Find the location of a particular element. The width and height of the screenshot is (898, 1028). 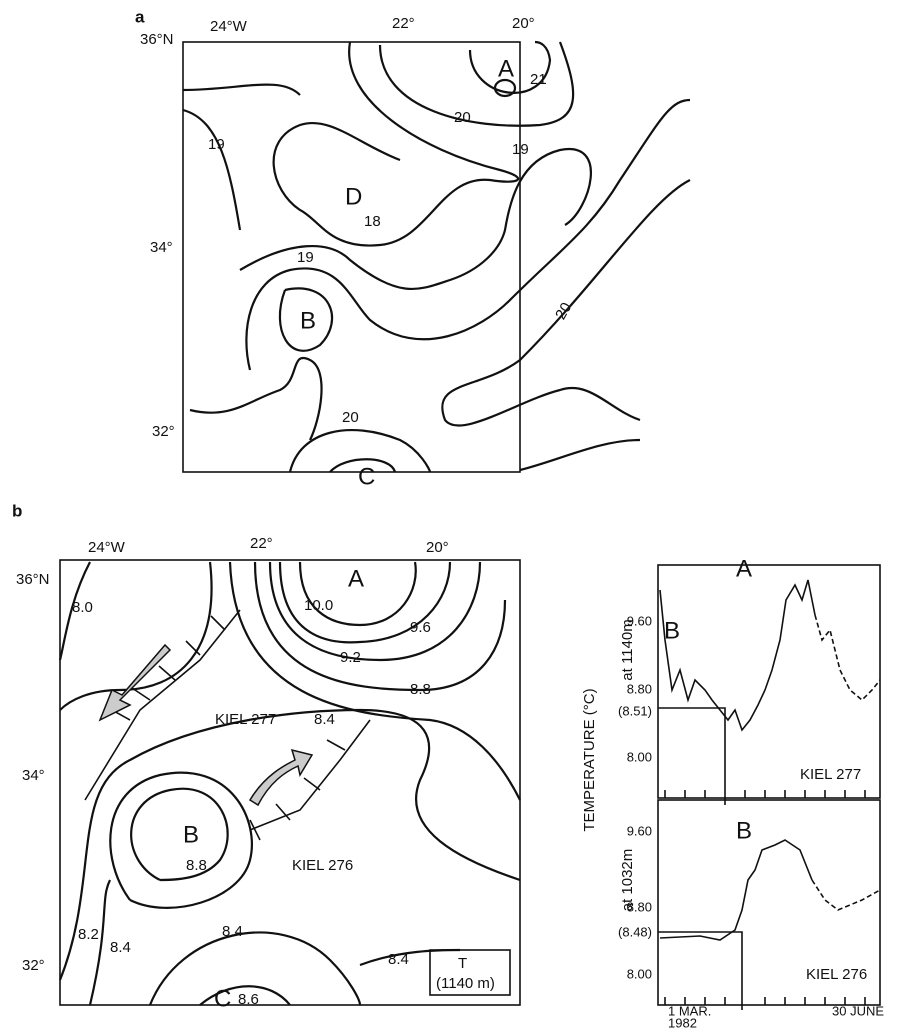

contour-label: 8.2 is located at coordinates (88, 934).